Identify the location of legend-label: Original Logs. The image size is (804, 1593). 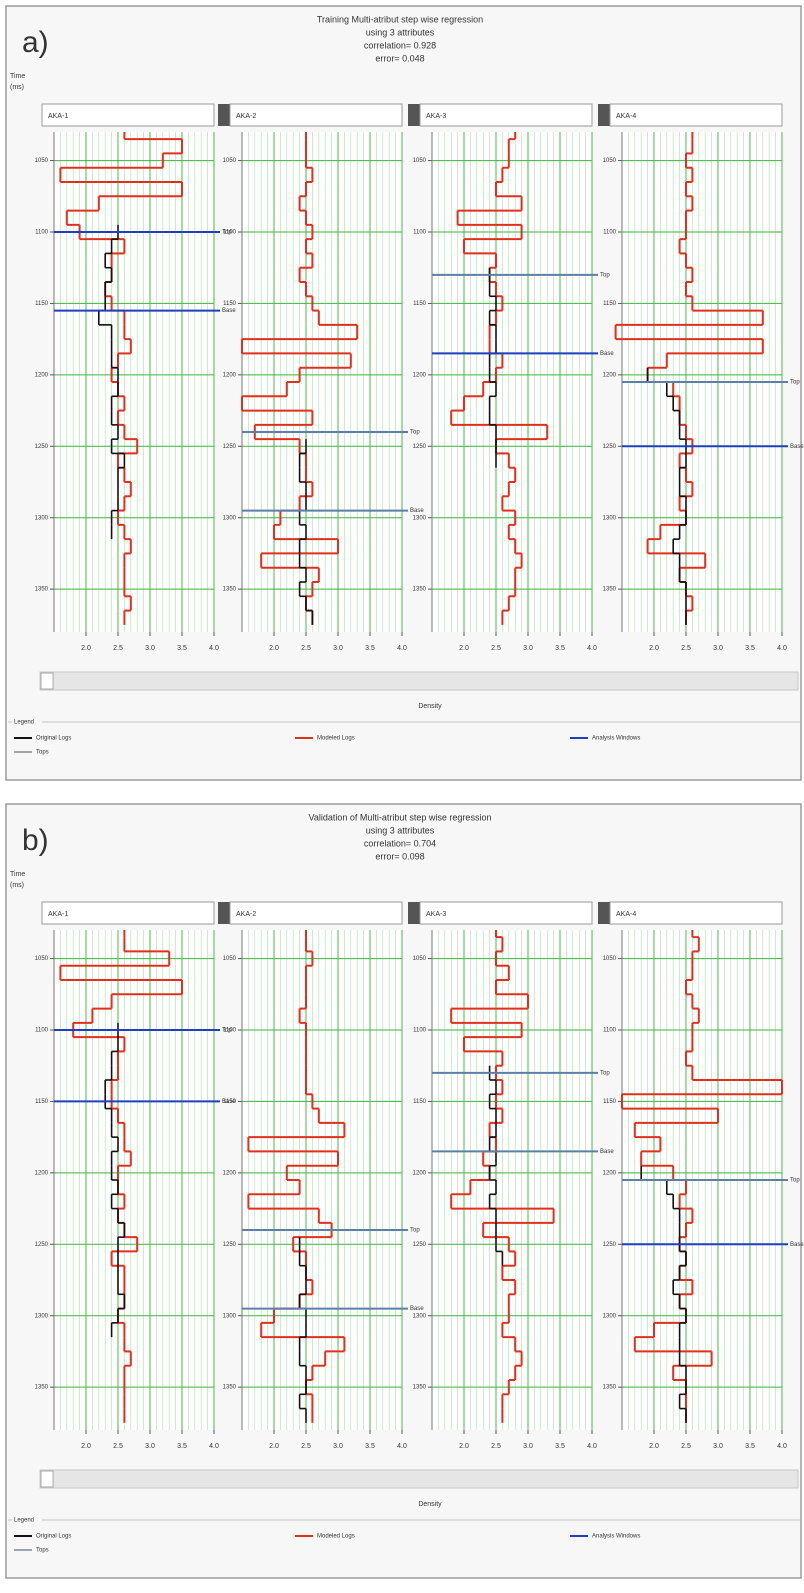
(53, 739).